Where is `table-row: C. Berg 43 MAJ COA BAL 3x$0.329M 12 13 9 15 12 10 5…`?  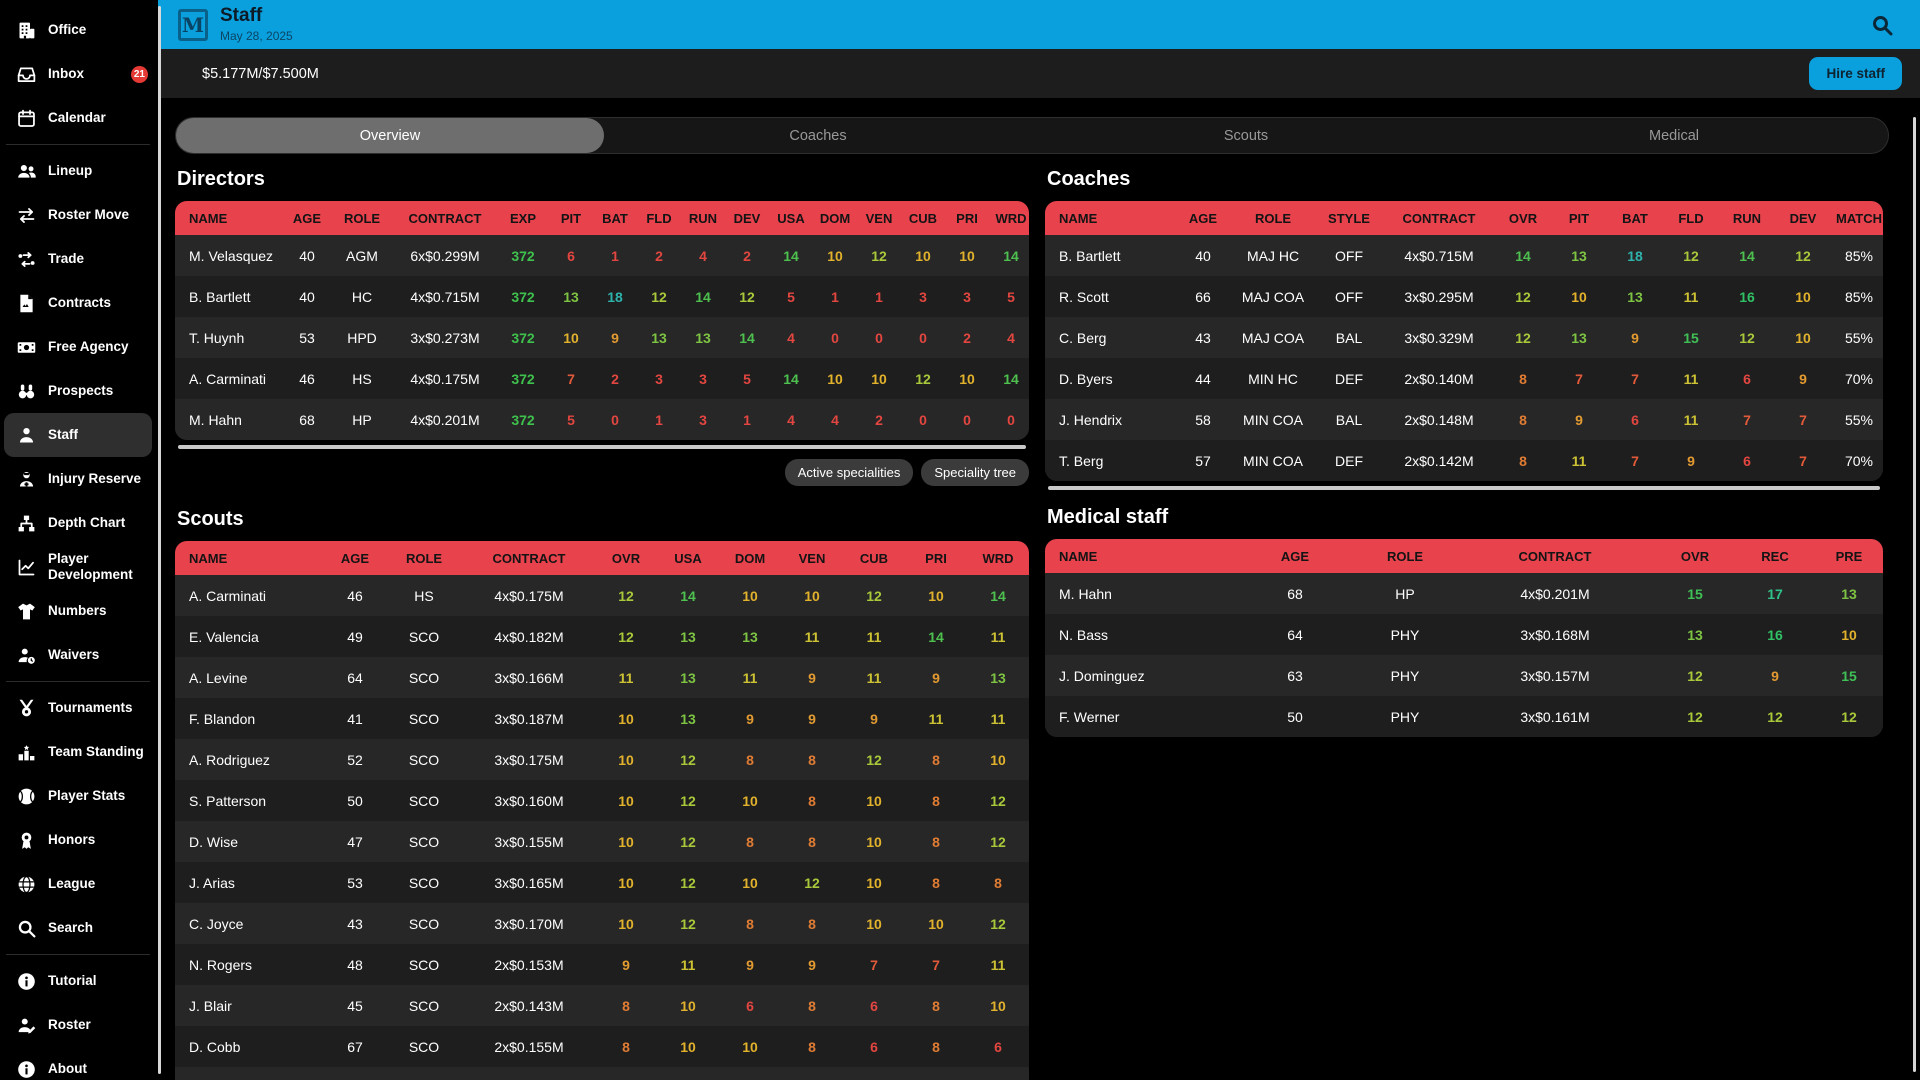
table-row: C. Berg 43 MAJ COA BAL 3x$0.329M 12 13 9 15 12 10 5… is located at coordinates (1464, 337).